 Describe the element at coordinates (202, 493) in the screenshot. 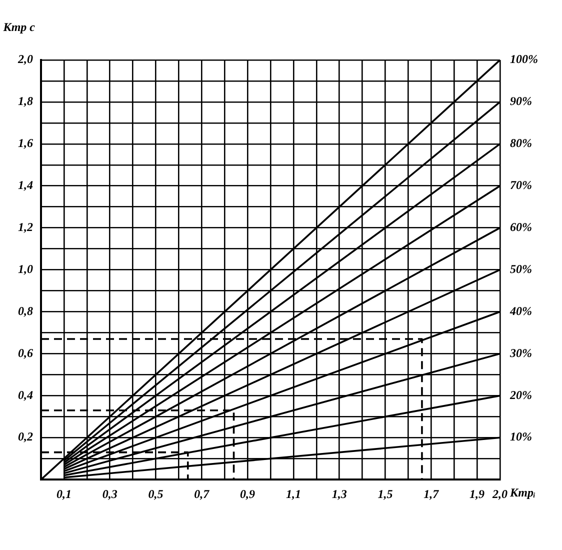

I see `x-tick-label: 0,7` at that location.